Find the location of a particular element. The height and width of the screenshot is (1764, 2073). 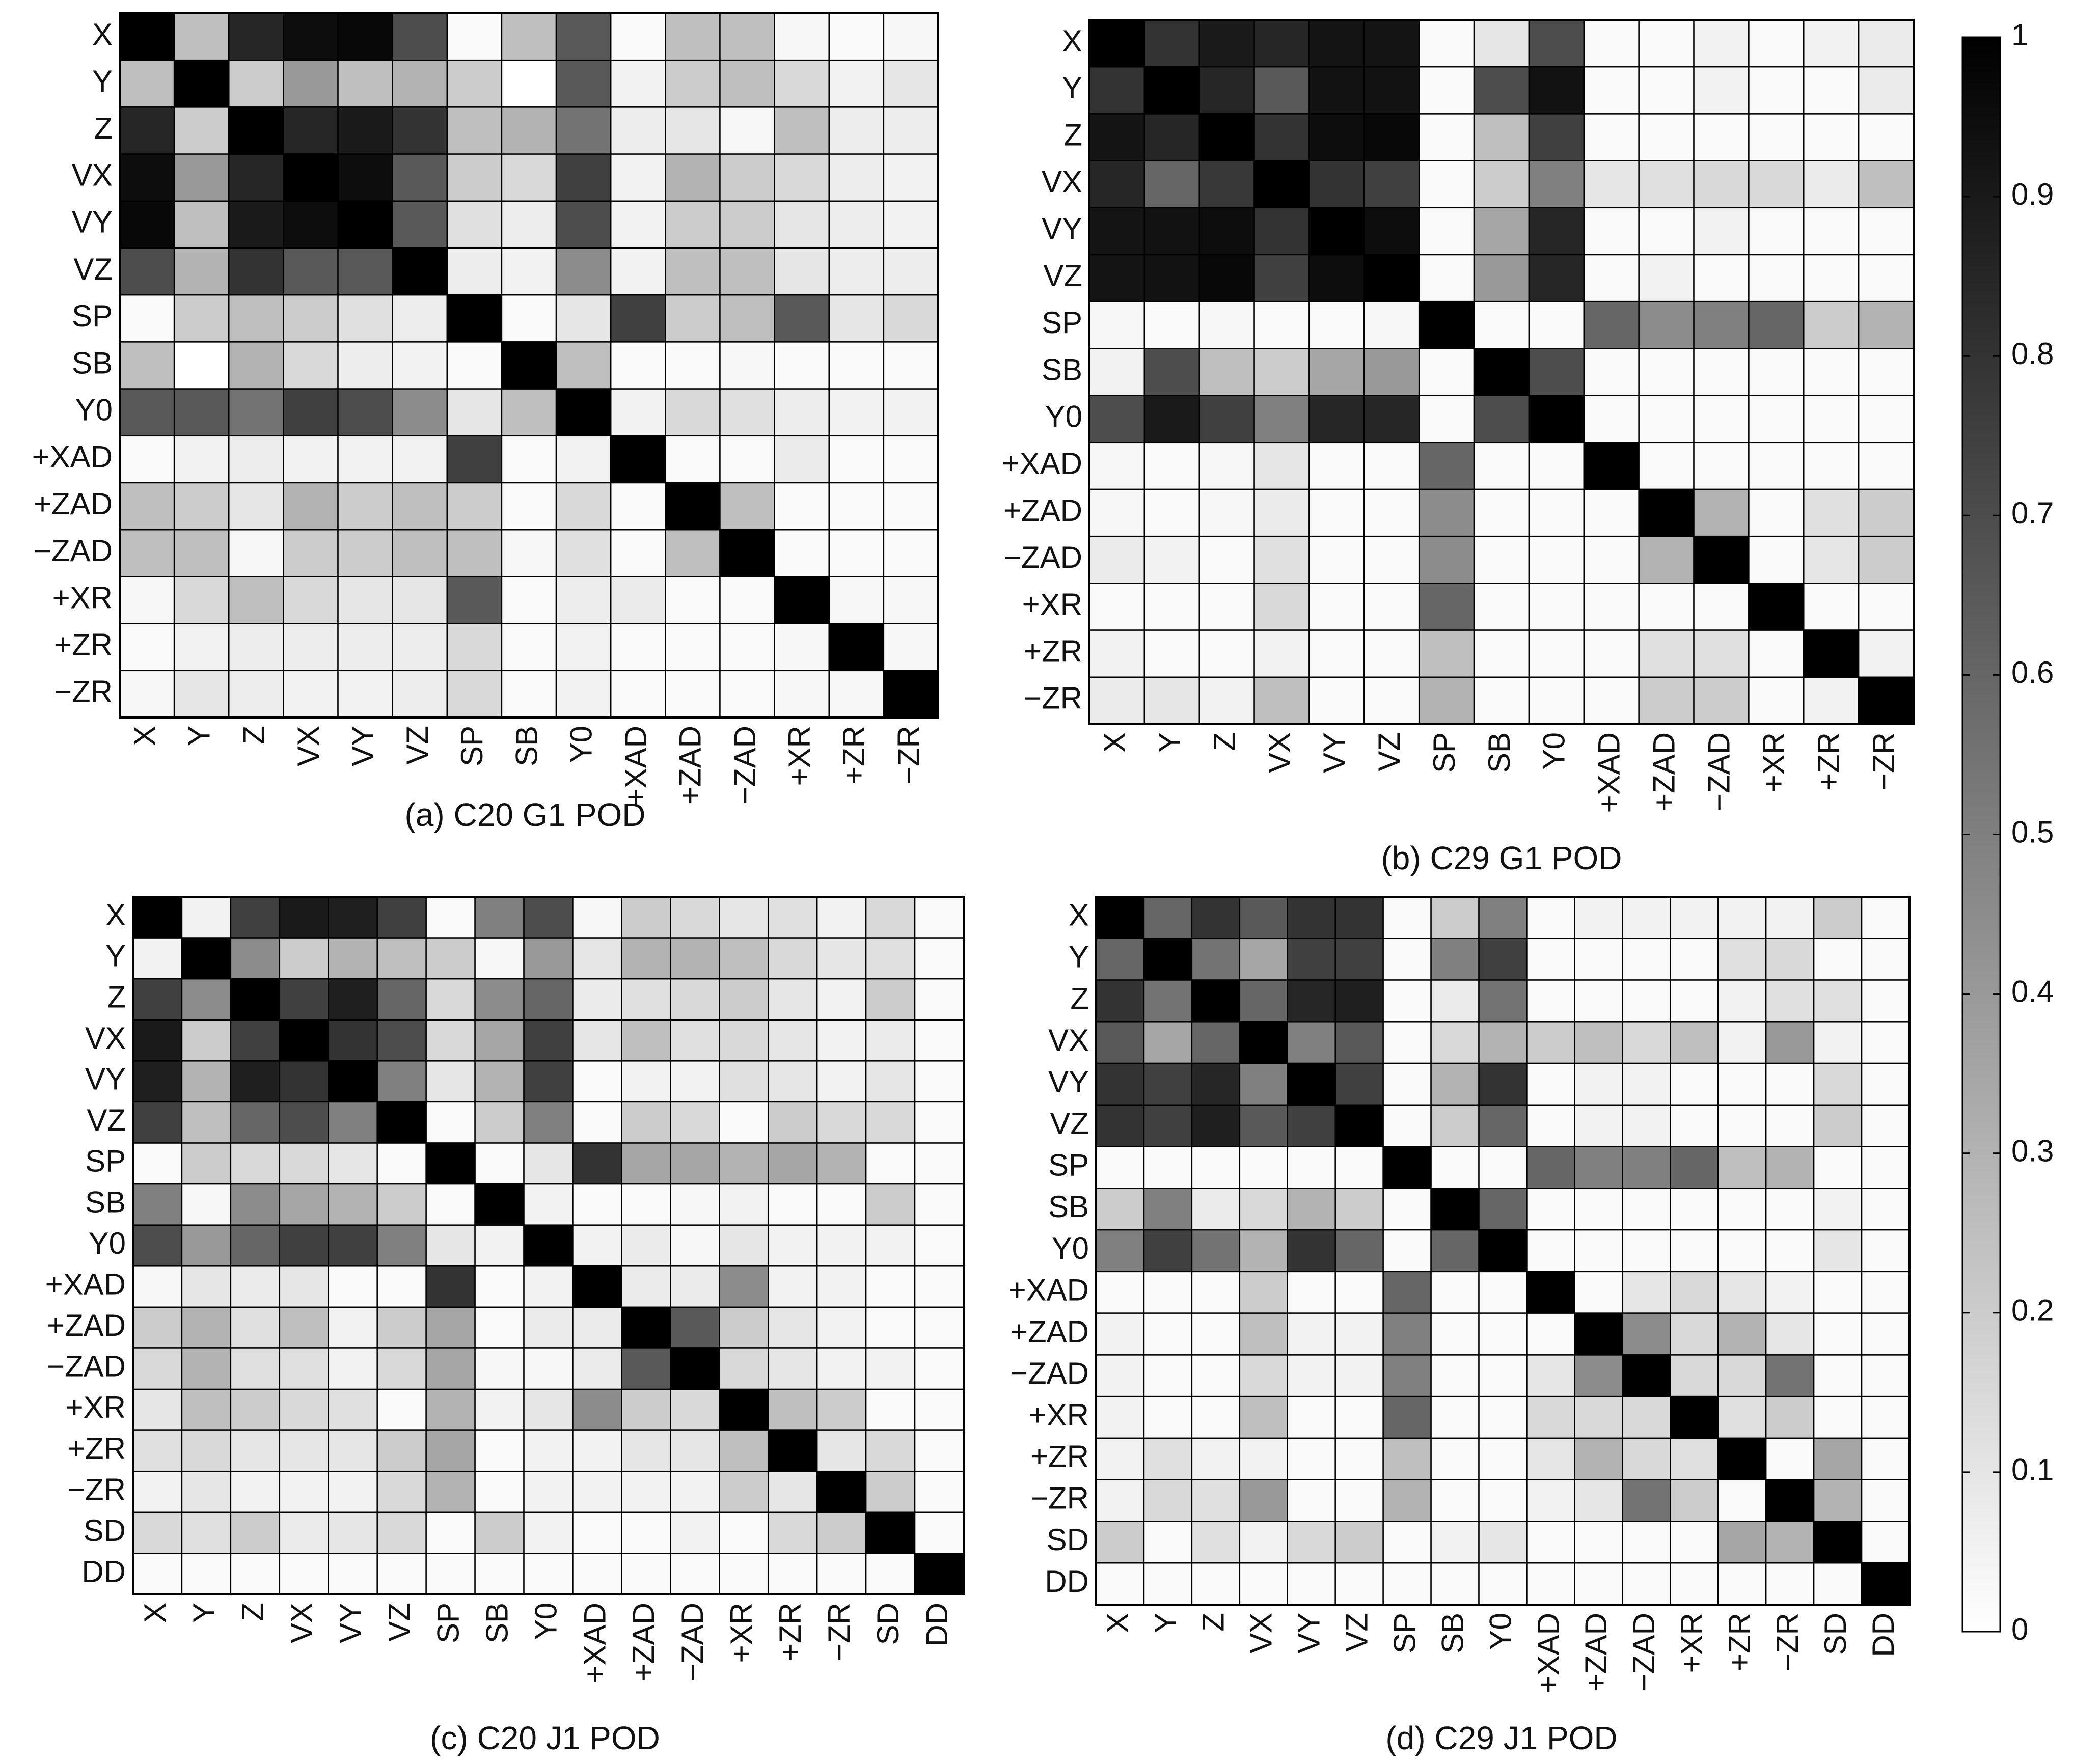

panel-title: (b) C29 G1 POD is located at coordinates (1501, 858).